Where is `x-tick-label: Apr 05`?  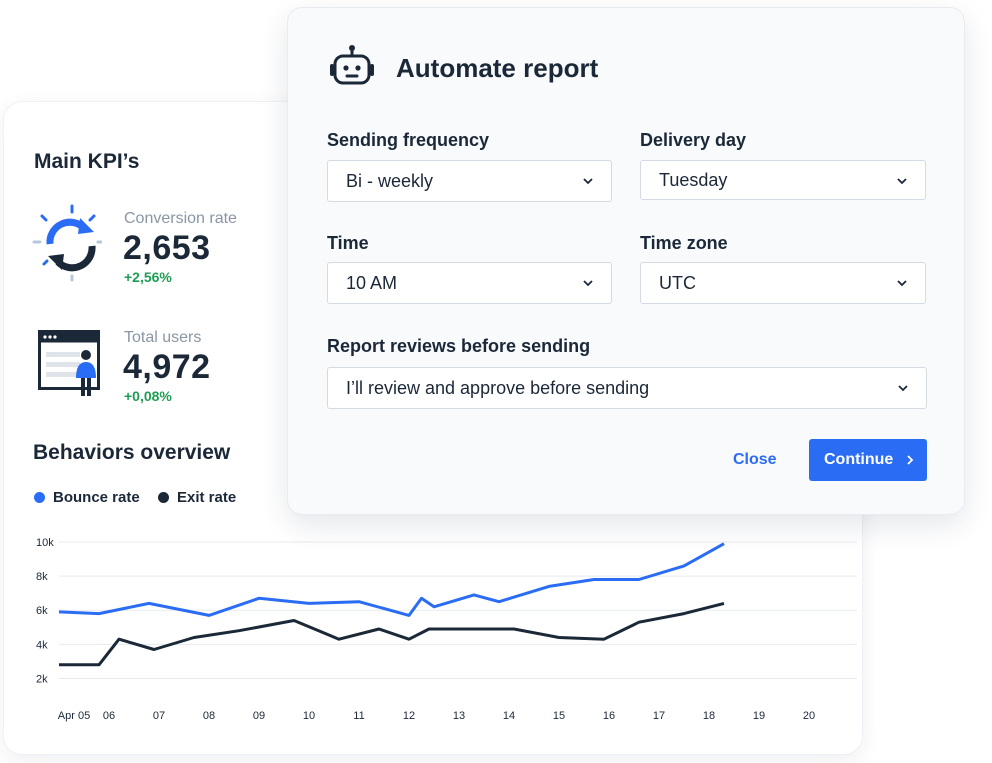
x-tick-label: Apr 05 is located at coordinates (74, 716).